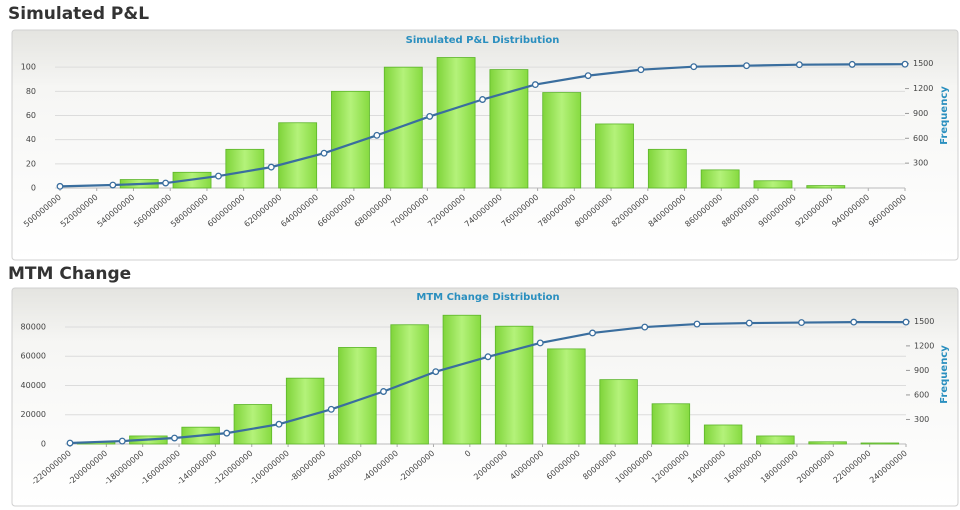 Image resolution: width=960 pixels, height=510 pixels. Describe the element at coordinates (31, 115) in the screenshot. I see `y-tick-label: 60` at that location.